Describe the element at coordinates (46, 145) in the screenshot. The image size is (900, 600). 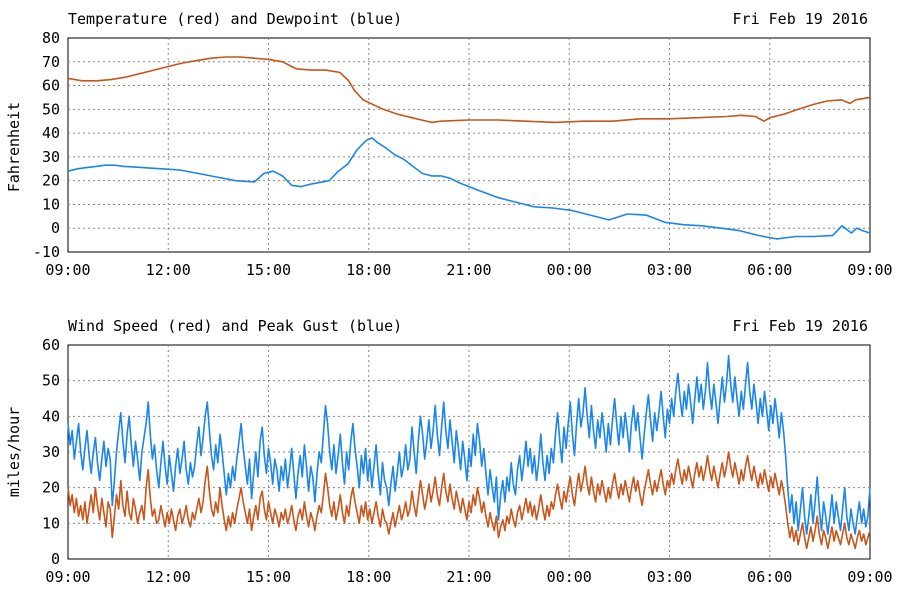
I see `y-tick-labels: 80 70 60 50 40 30 20 10 0 -10` at that location.